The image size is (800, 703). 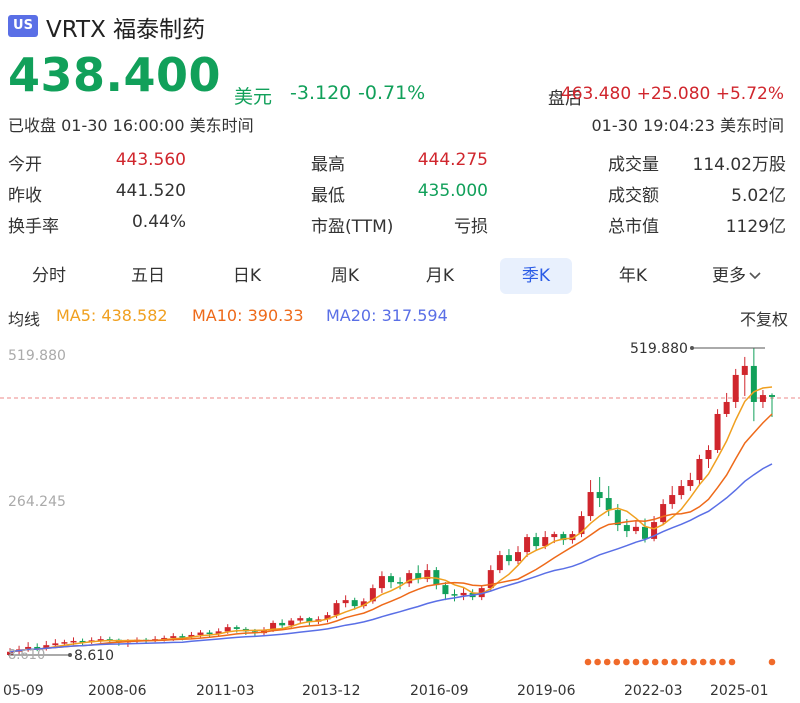 I want to click on stat-market-cap-label: 总市值, so click(x=633, y=227).